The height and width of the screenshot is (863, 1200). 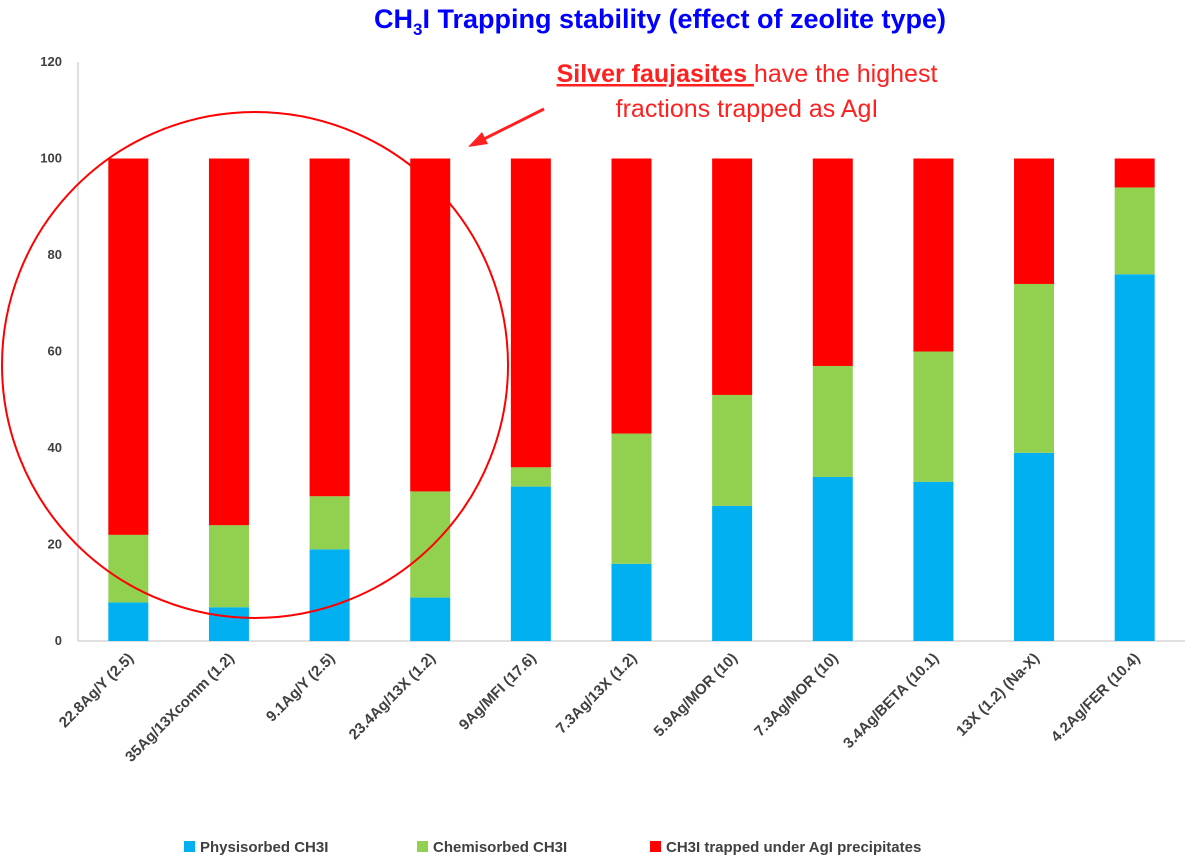 What do you see at coordinates (51, 158) in the screenshot?
I see `y-tick-label: 100` at bounding box center [51, 158].